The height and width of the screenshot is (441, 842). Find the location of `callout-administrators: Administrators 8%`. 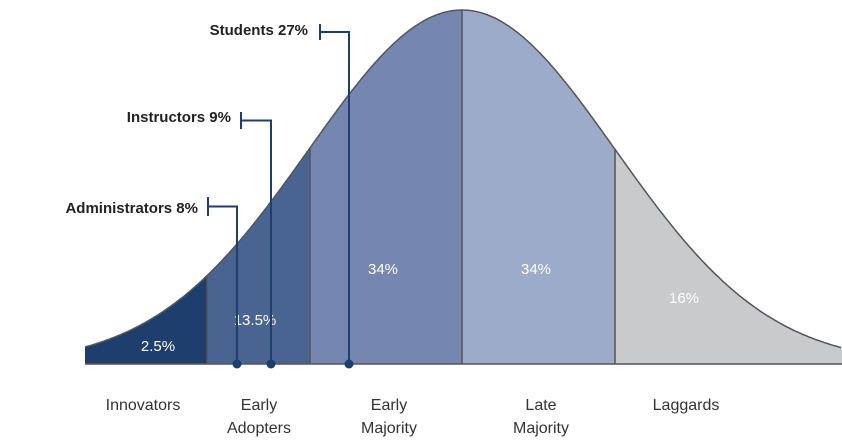

callout-administrators: Administrators 8% is located at coordinates (153, 283).